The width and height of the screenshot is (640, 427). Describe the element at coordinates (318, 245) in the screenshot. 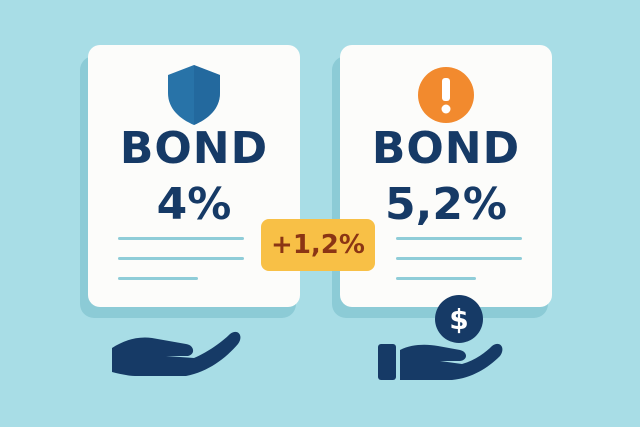

I see `rate-difference-badge: +1,2%` at that location.